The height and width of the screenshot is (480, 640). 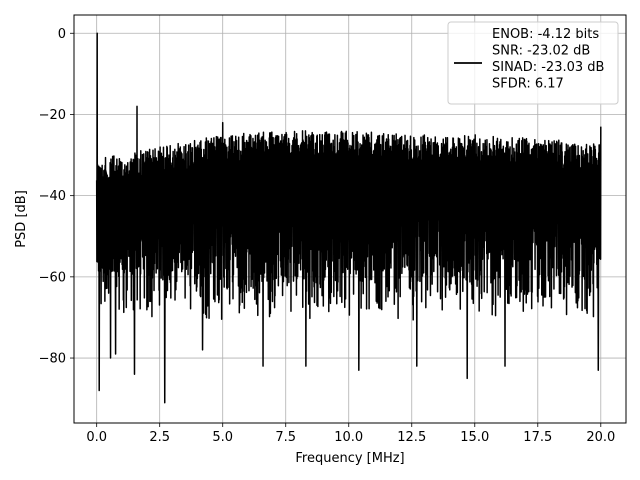 What do you see at coordinates (348, 437) in the screenshot?
I see `x-tick-label: 10.0` at bounding box center [348, 437].